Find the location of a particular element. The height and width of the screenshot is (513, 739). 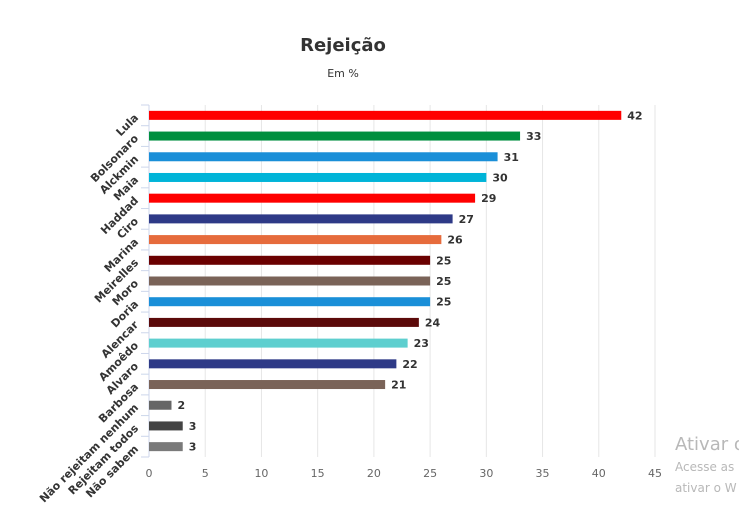

data-label: 27 is located at coordinates (466, 219).